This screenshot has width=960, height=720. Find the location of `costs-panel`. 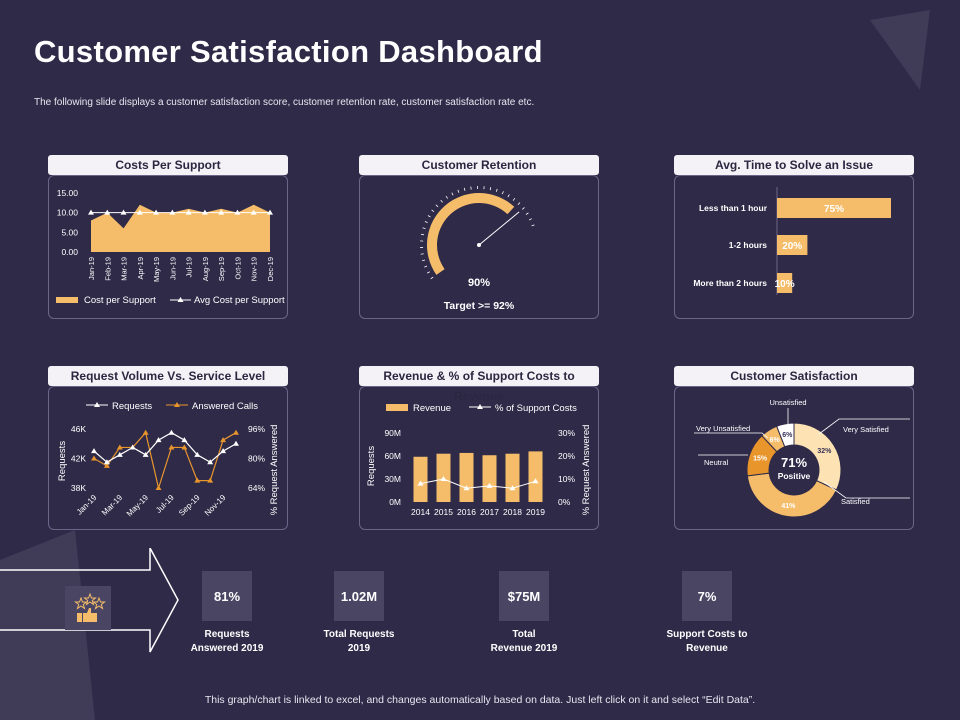

costs-panel is located at coordinates (168, 247).